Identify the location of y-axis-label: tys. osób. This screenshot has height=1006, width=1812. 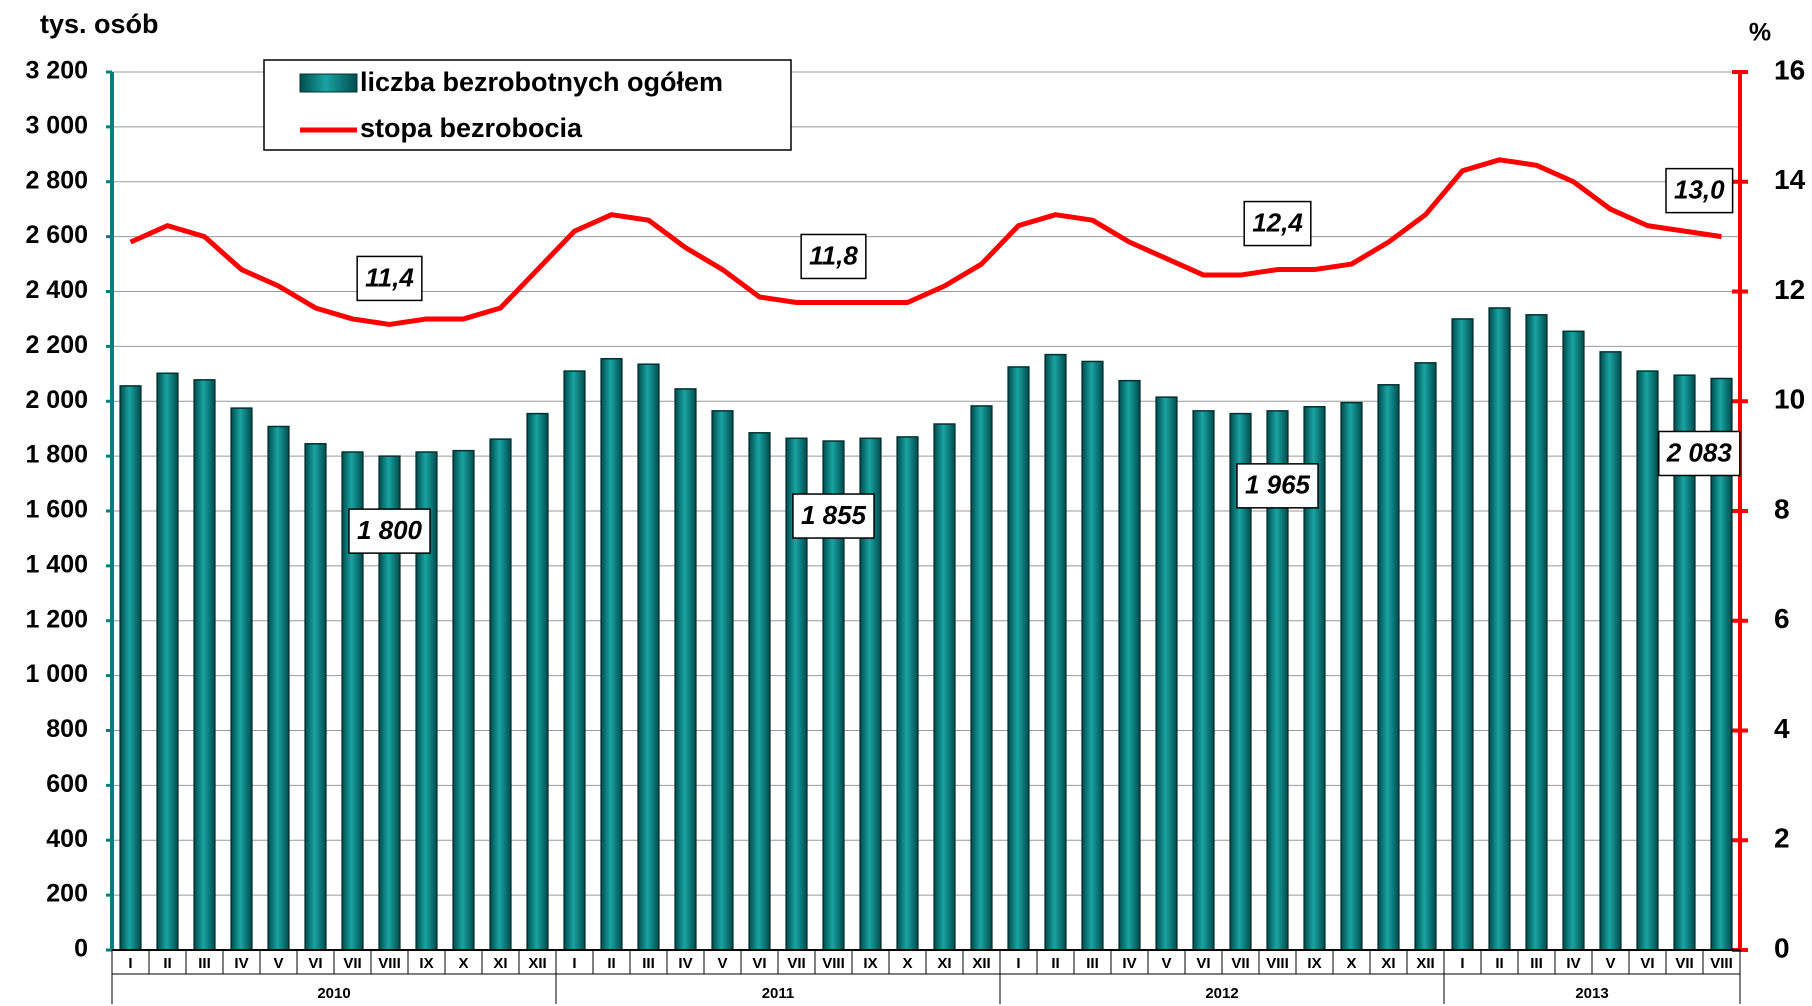
(99, 24).